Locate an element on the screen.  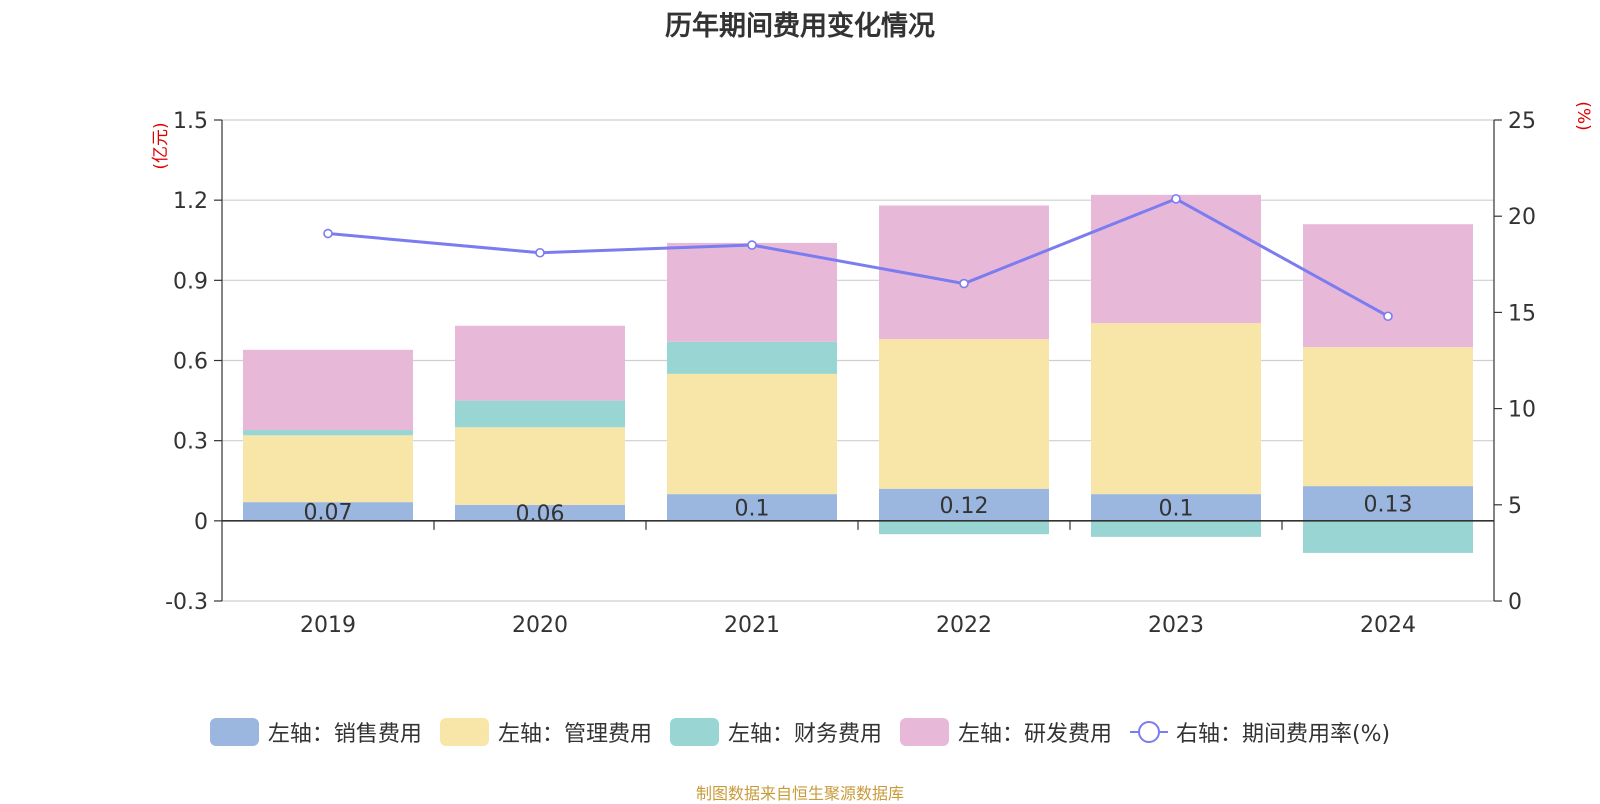
legend-item: 左轴：销售费用 is located at coordinates (315, 732).